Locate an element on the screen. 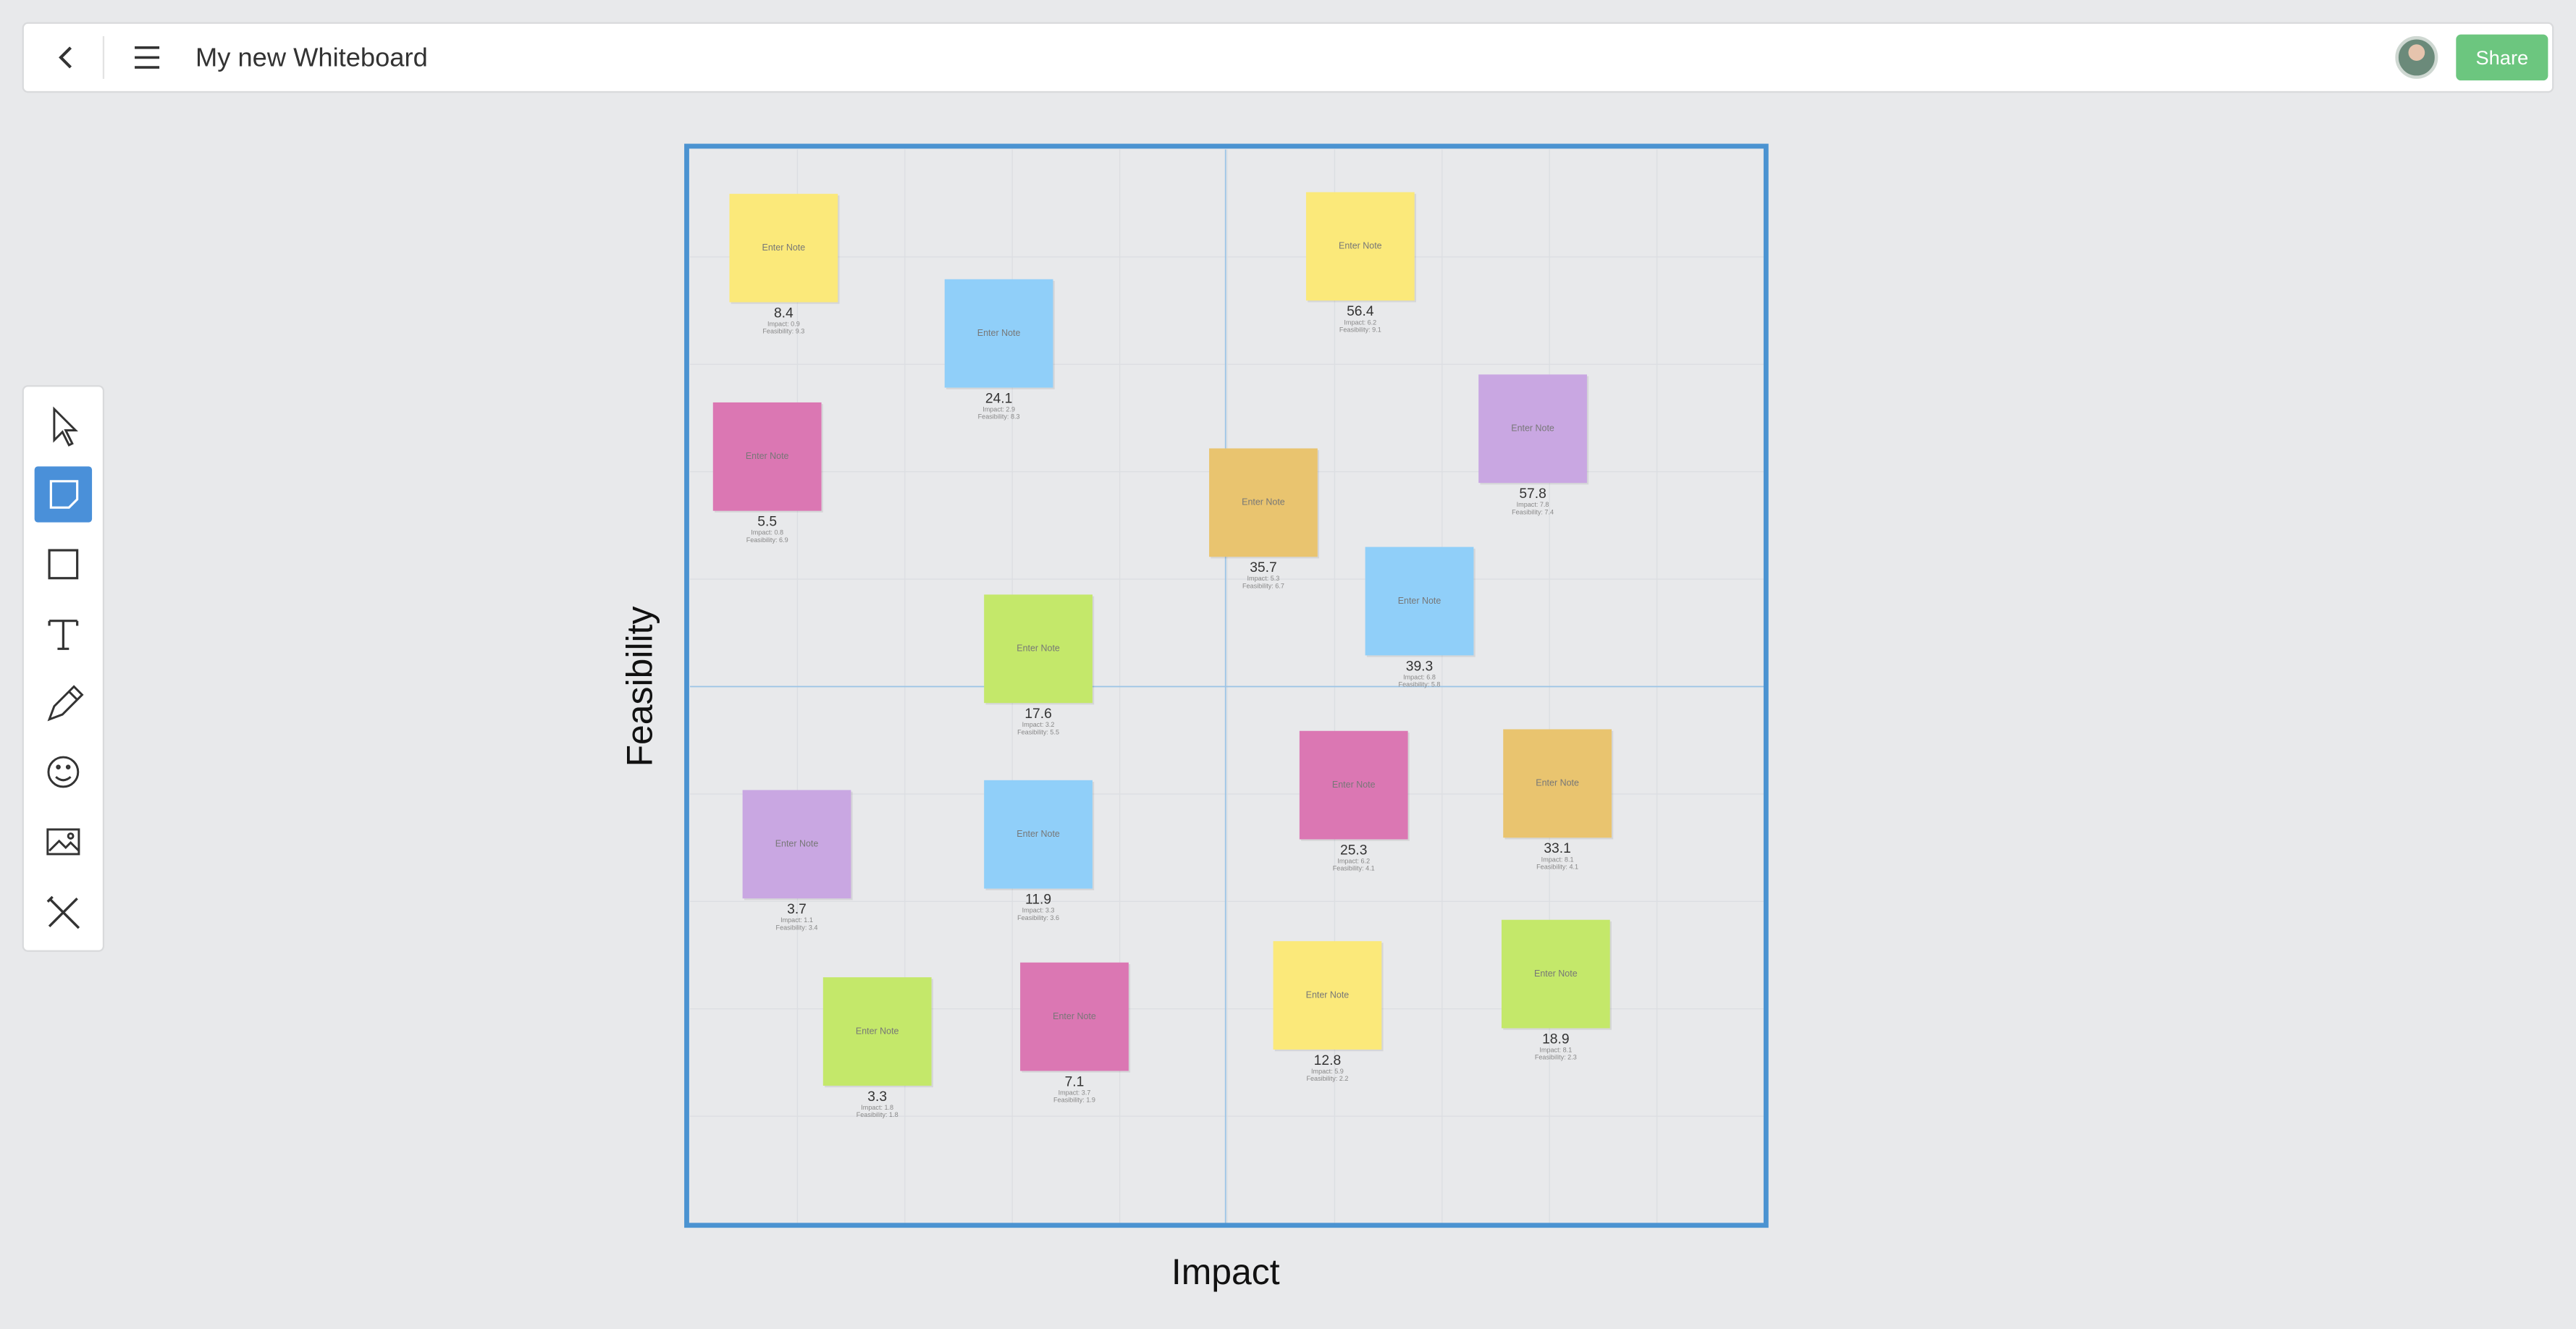 The width and height of the screenshot is (2576, 1329). image-tool is located at coordinates (63, 842).